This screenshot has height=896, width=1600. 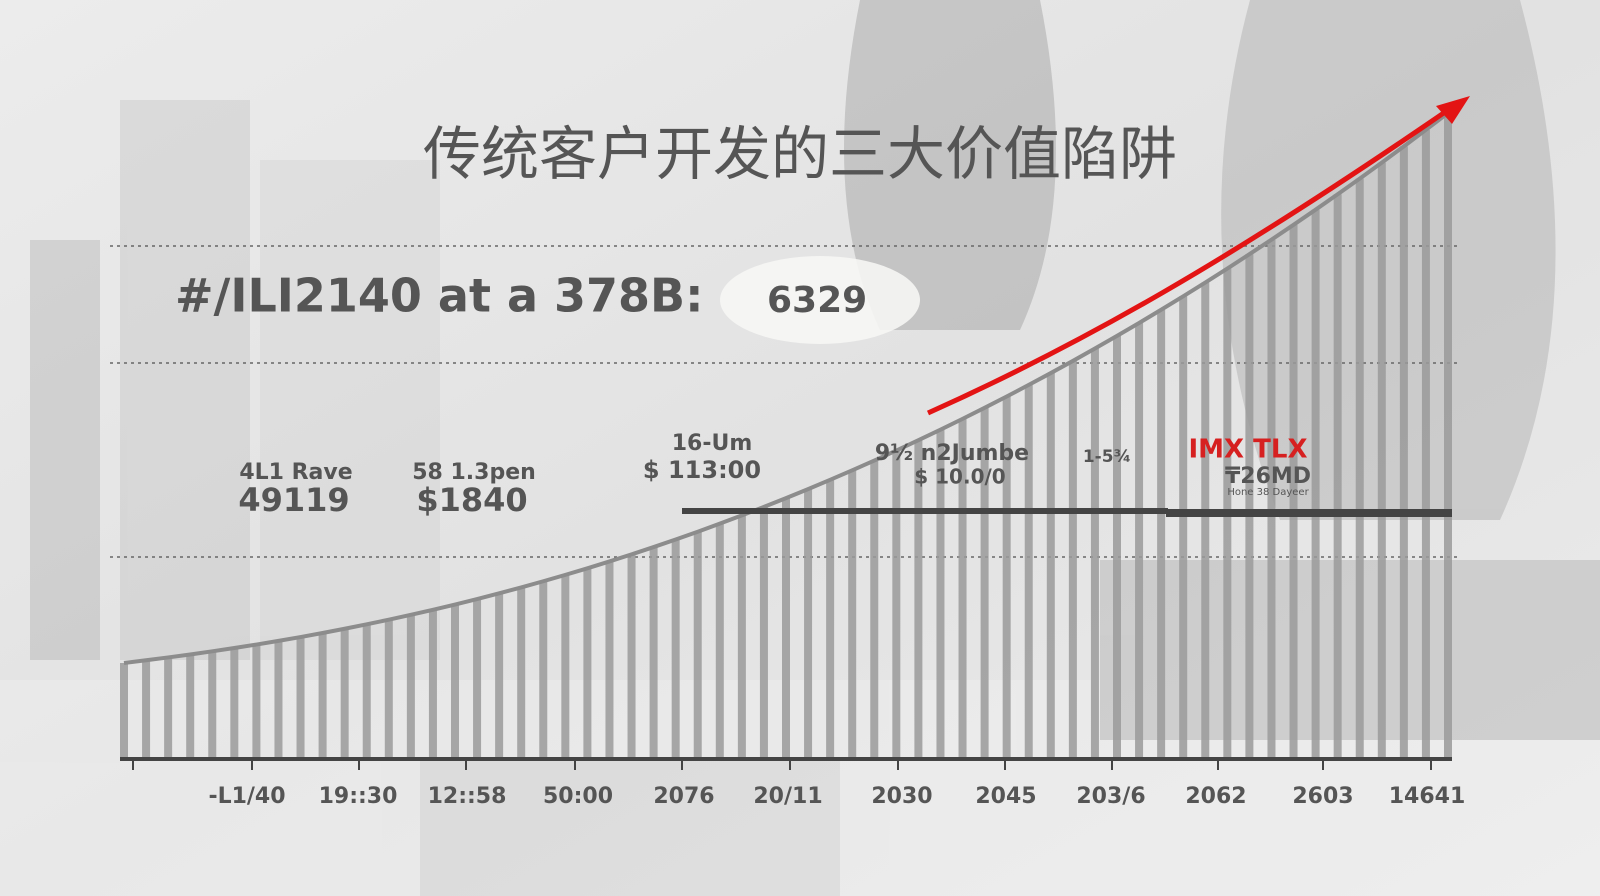 I want to click on headline-value: 6329, so click(x=817, y=300).